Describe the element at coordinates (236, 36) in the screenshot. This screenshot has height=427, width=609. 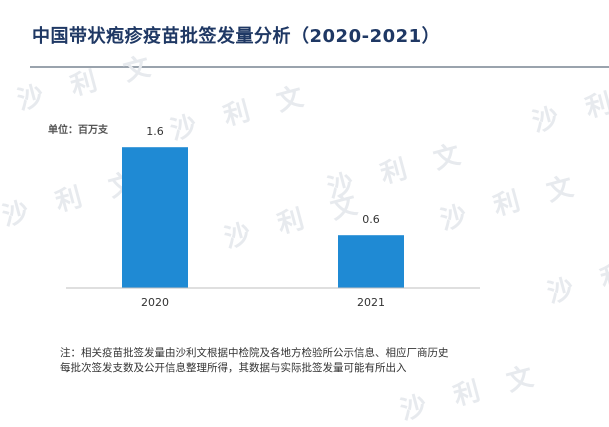
I see `chart-title: 中国带状疱疹疫苗批签发量分析（2020-2021）` at that location.